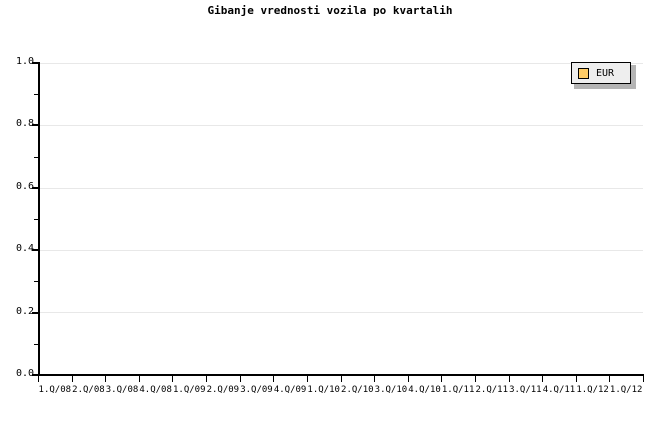 The width and height of the screenshot is (660, 440). Describe the element at coordinates (24, 311) in the screenshot. I see `y-tick-label: 0.2` at that location.